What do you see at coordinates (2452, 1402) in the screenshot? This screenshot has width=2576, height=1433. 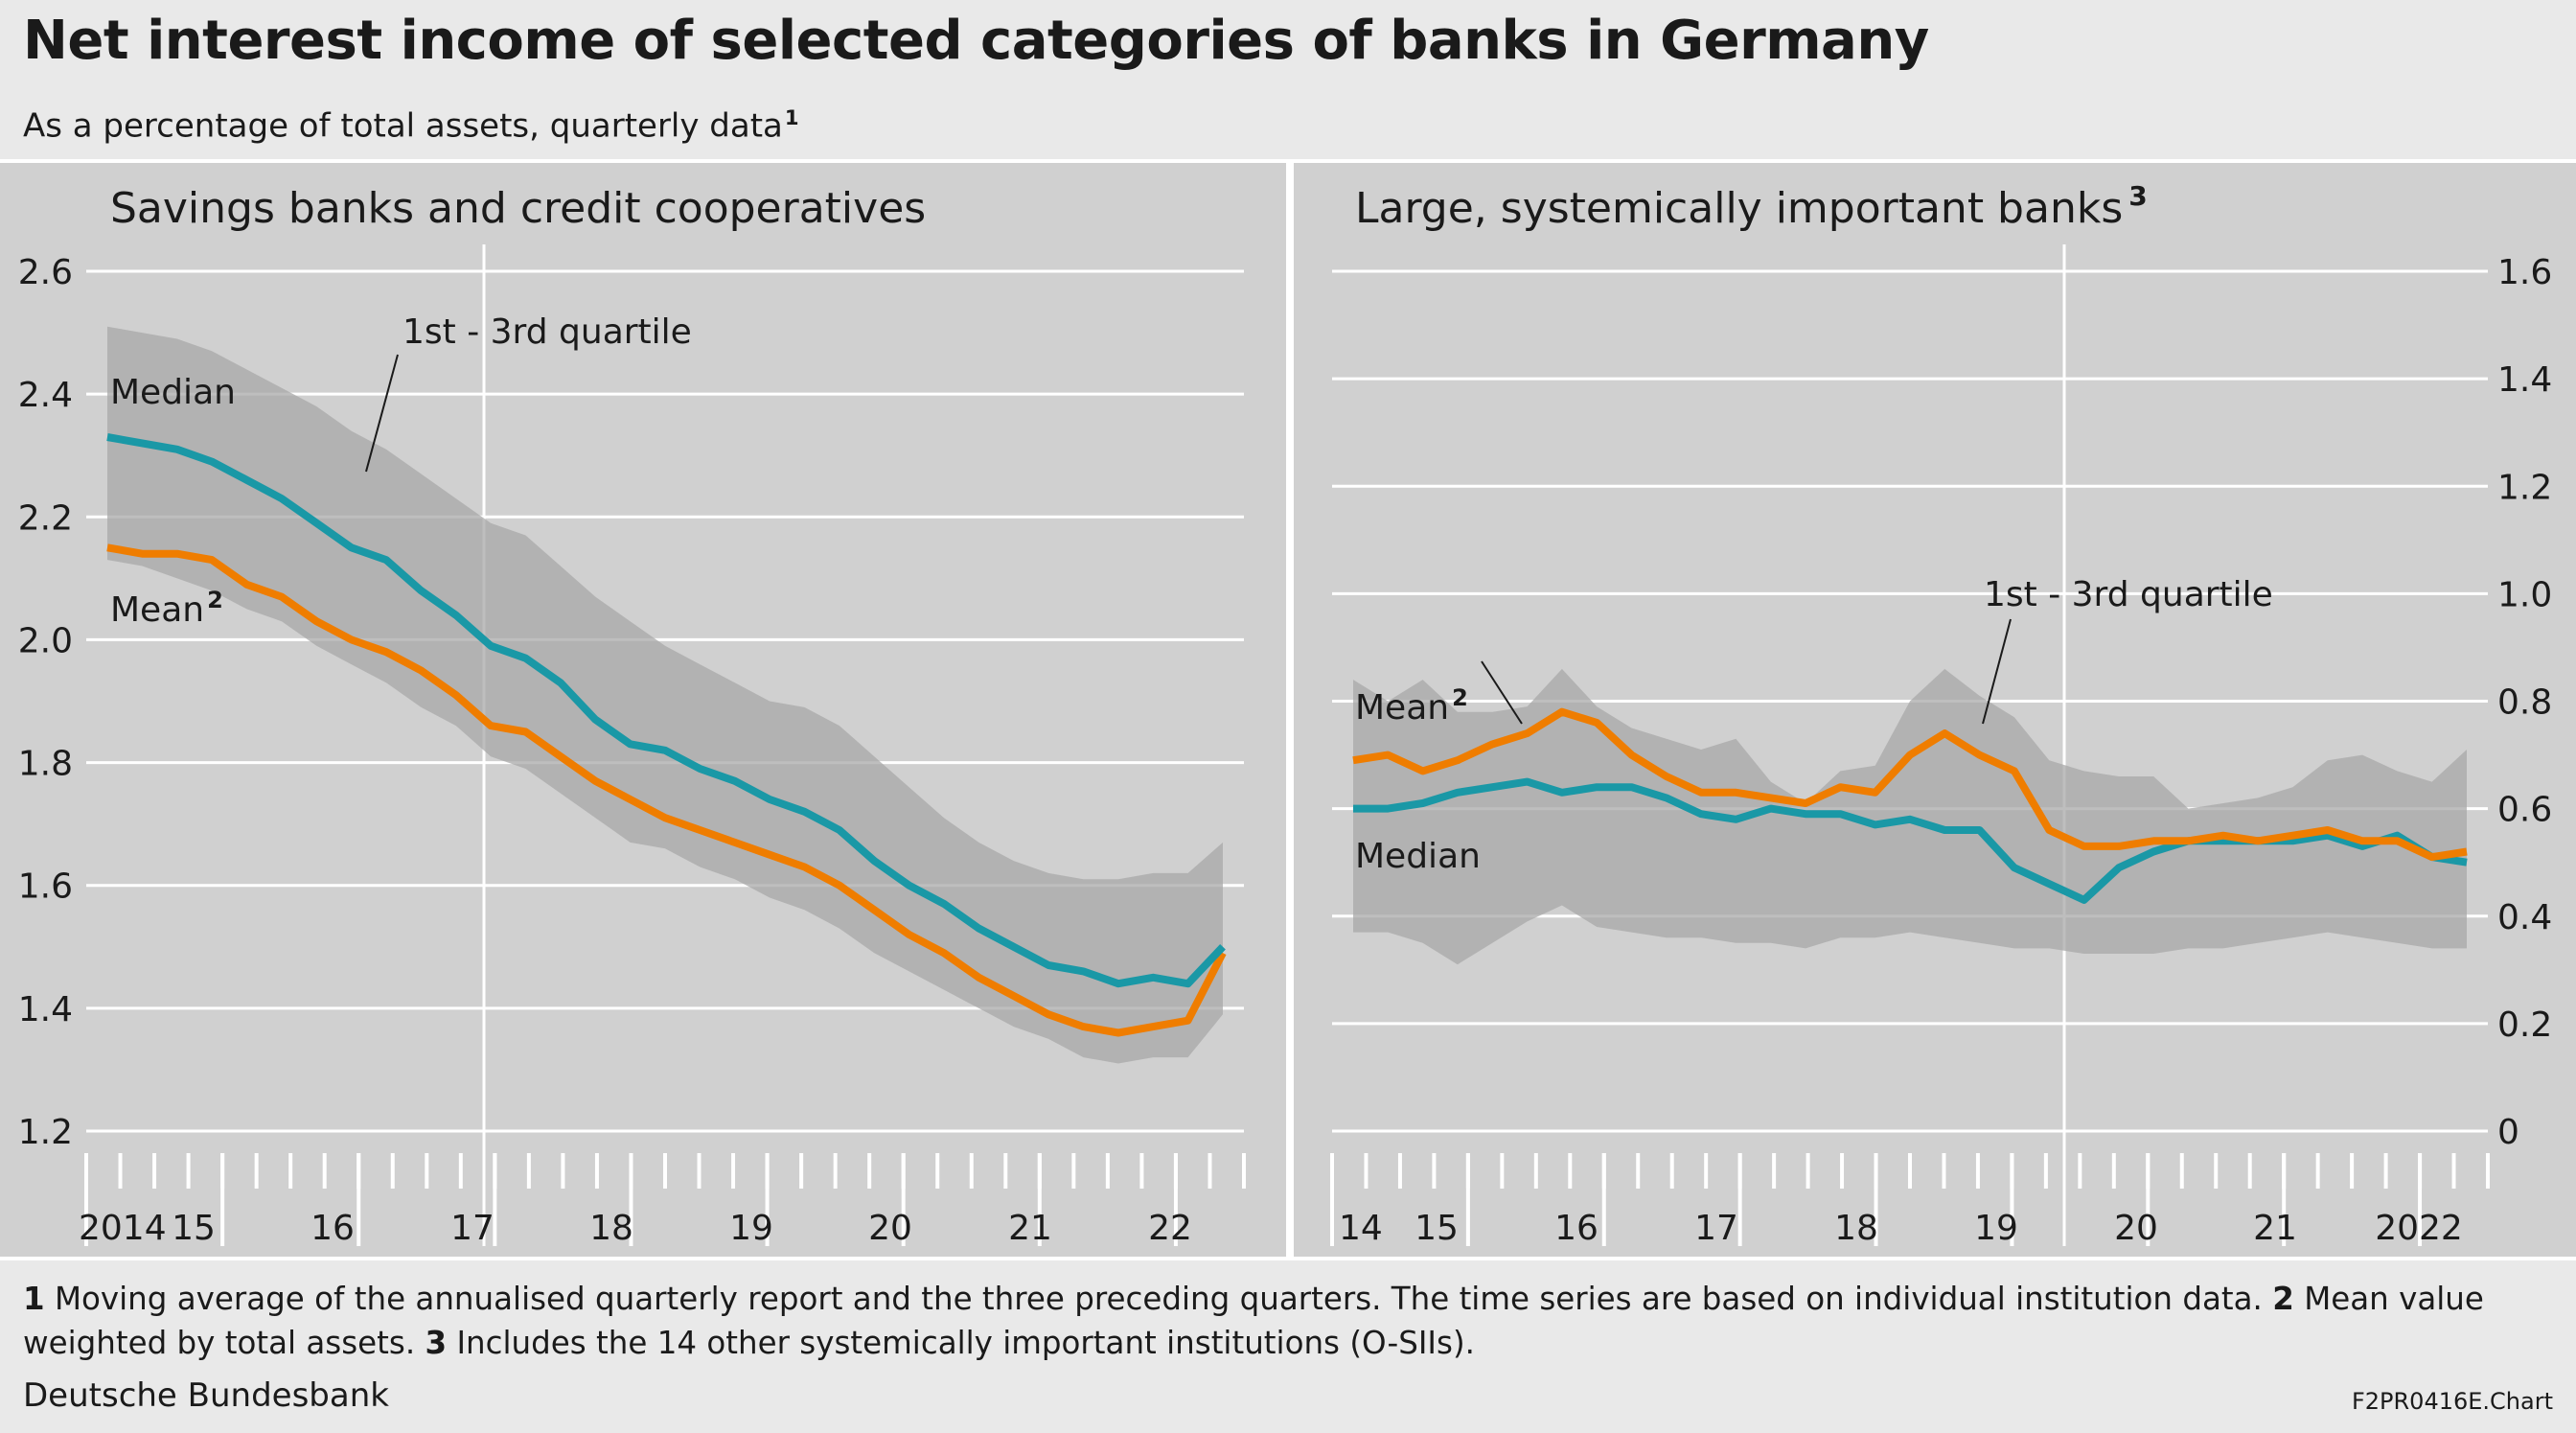 I see `chart-id-label: F2PR0416E.Chart` at bounding box center [2452, 1402].